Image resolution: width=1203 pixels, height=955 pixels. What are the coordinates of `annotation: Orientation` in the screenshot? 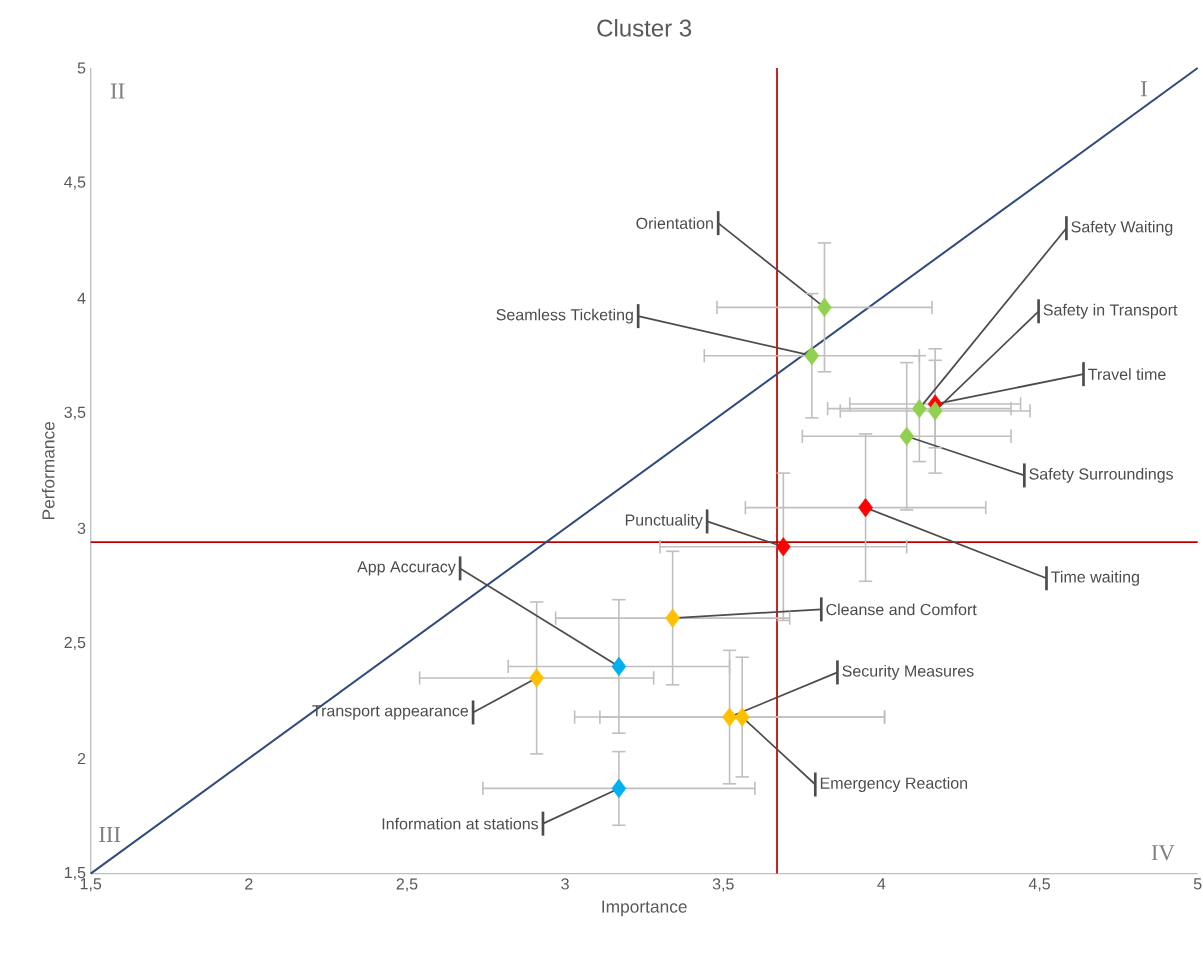 It's located at (674, 223).